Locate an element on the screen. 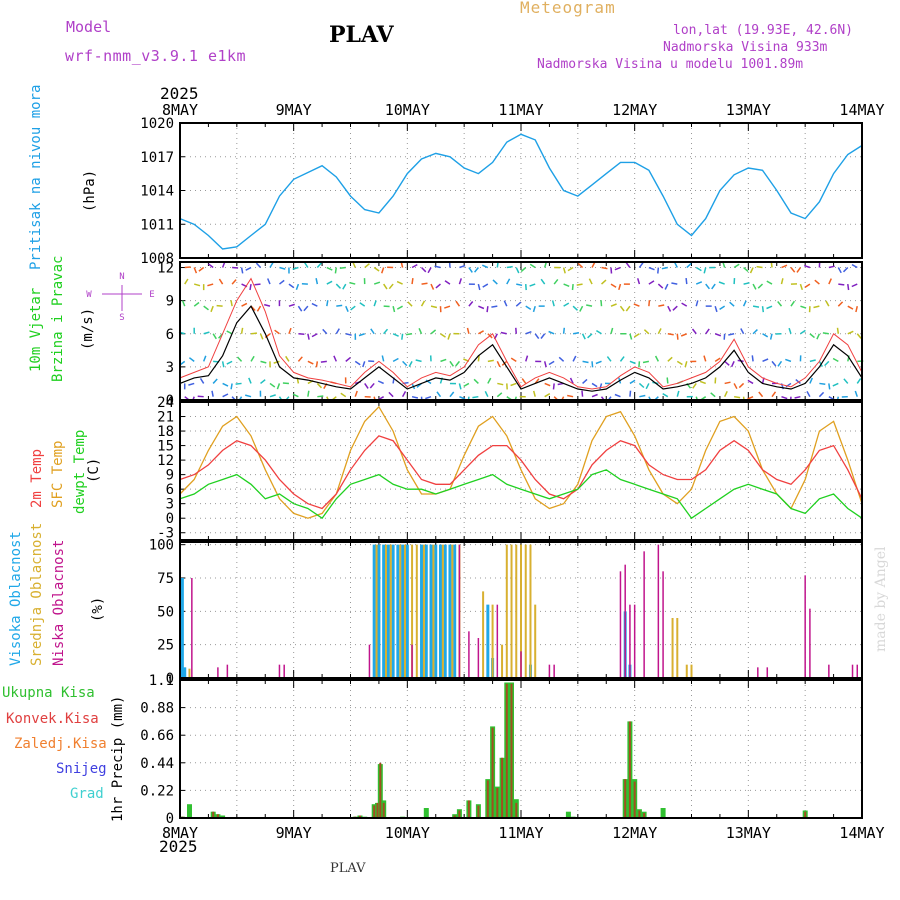  y-tick-label: 75 is located at coordinates (165, 579).